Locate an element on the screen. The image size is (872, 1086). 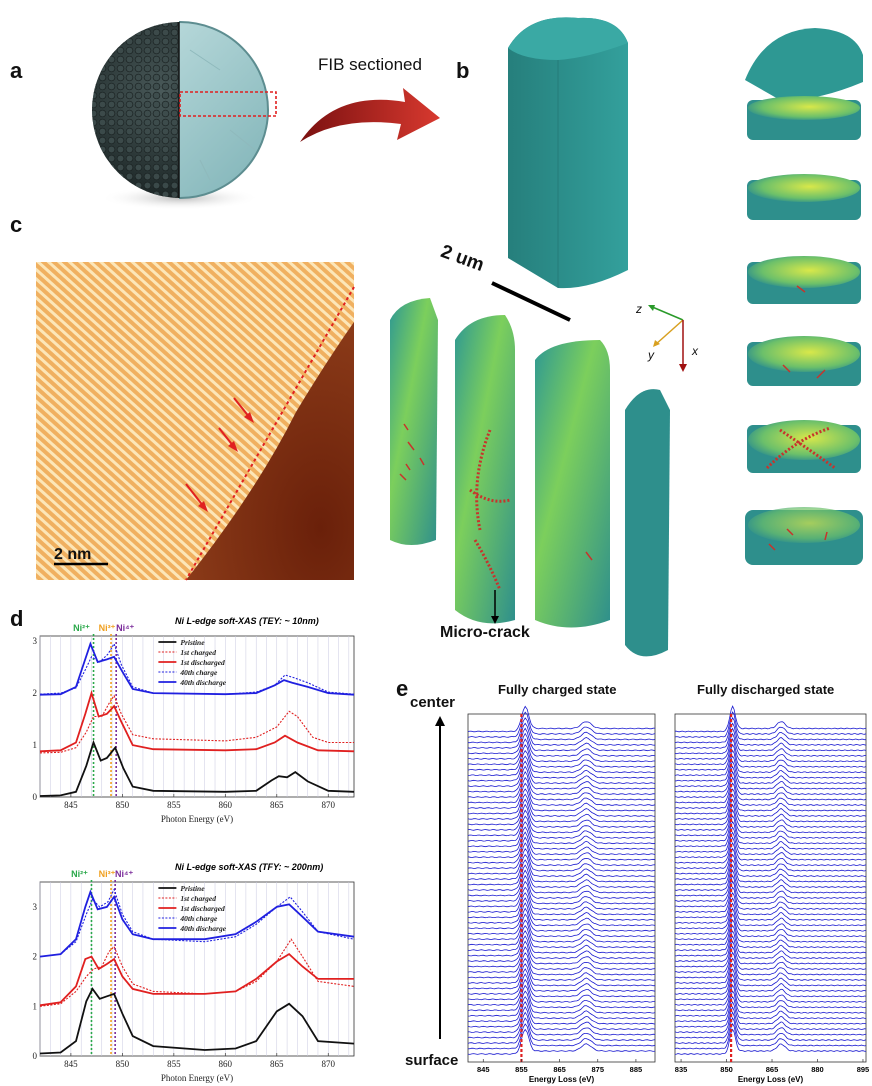
eels-charged-title: Fully charged state is located at coordinates (557, 689).